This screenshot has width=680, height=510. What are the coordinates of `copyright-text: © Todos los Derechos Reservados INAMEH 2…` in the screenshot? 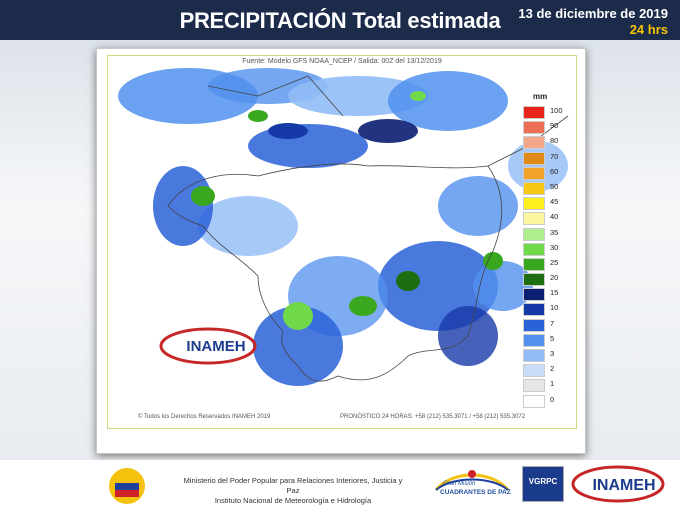 It's located at (204, 417).